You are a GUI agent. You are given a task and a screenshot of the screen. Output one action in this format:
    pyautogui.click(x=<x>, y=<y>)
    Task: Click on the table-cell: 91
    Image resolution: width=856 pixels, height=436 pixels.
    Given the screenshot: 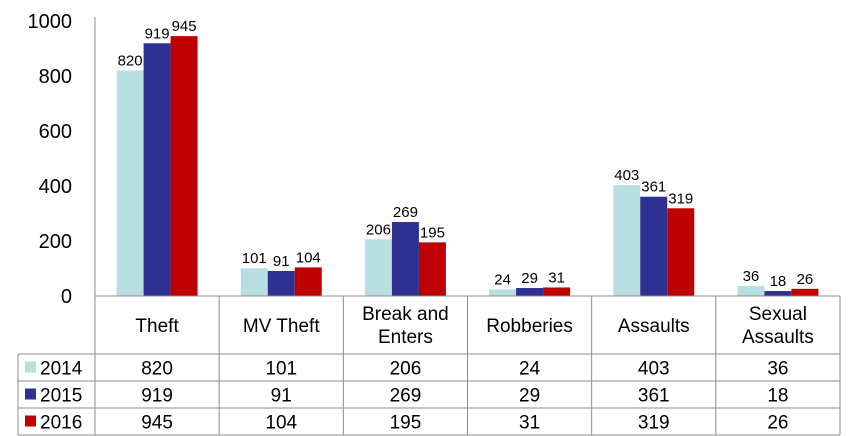 What is the action you would take?
    pyautogui.click(x=281, y=396)
    